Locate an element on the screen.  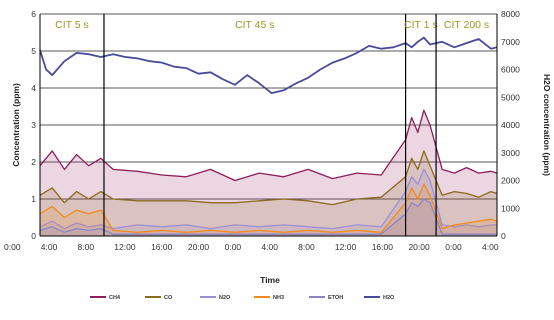
y-tick-left-5: 5 is located at coordinates (33, 51).